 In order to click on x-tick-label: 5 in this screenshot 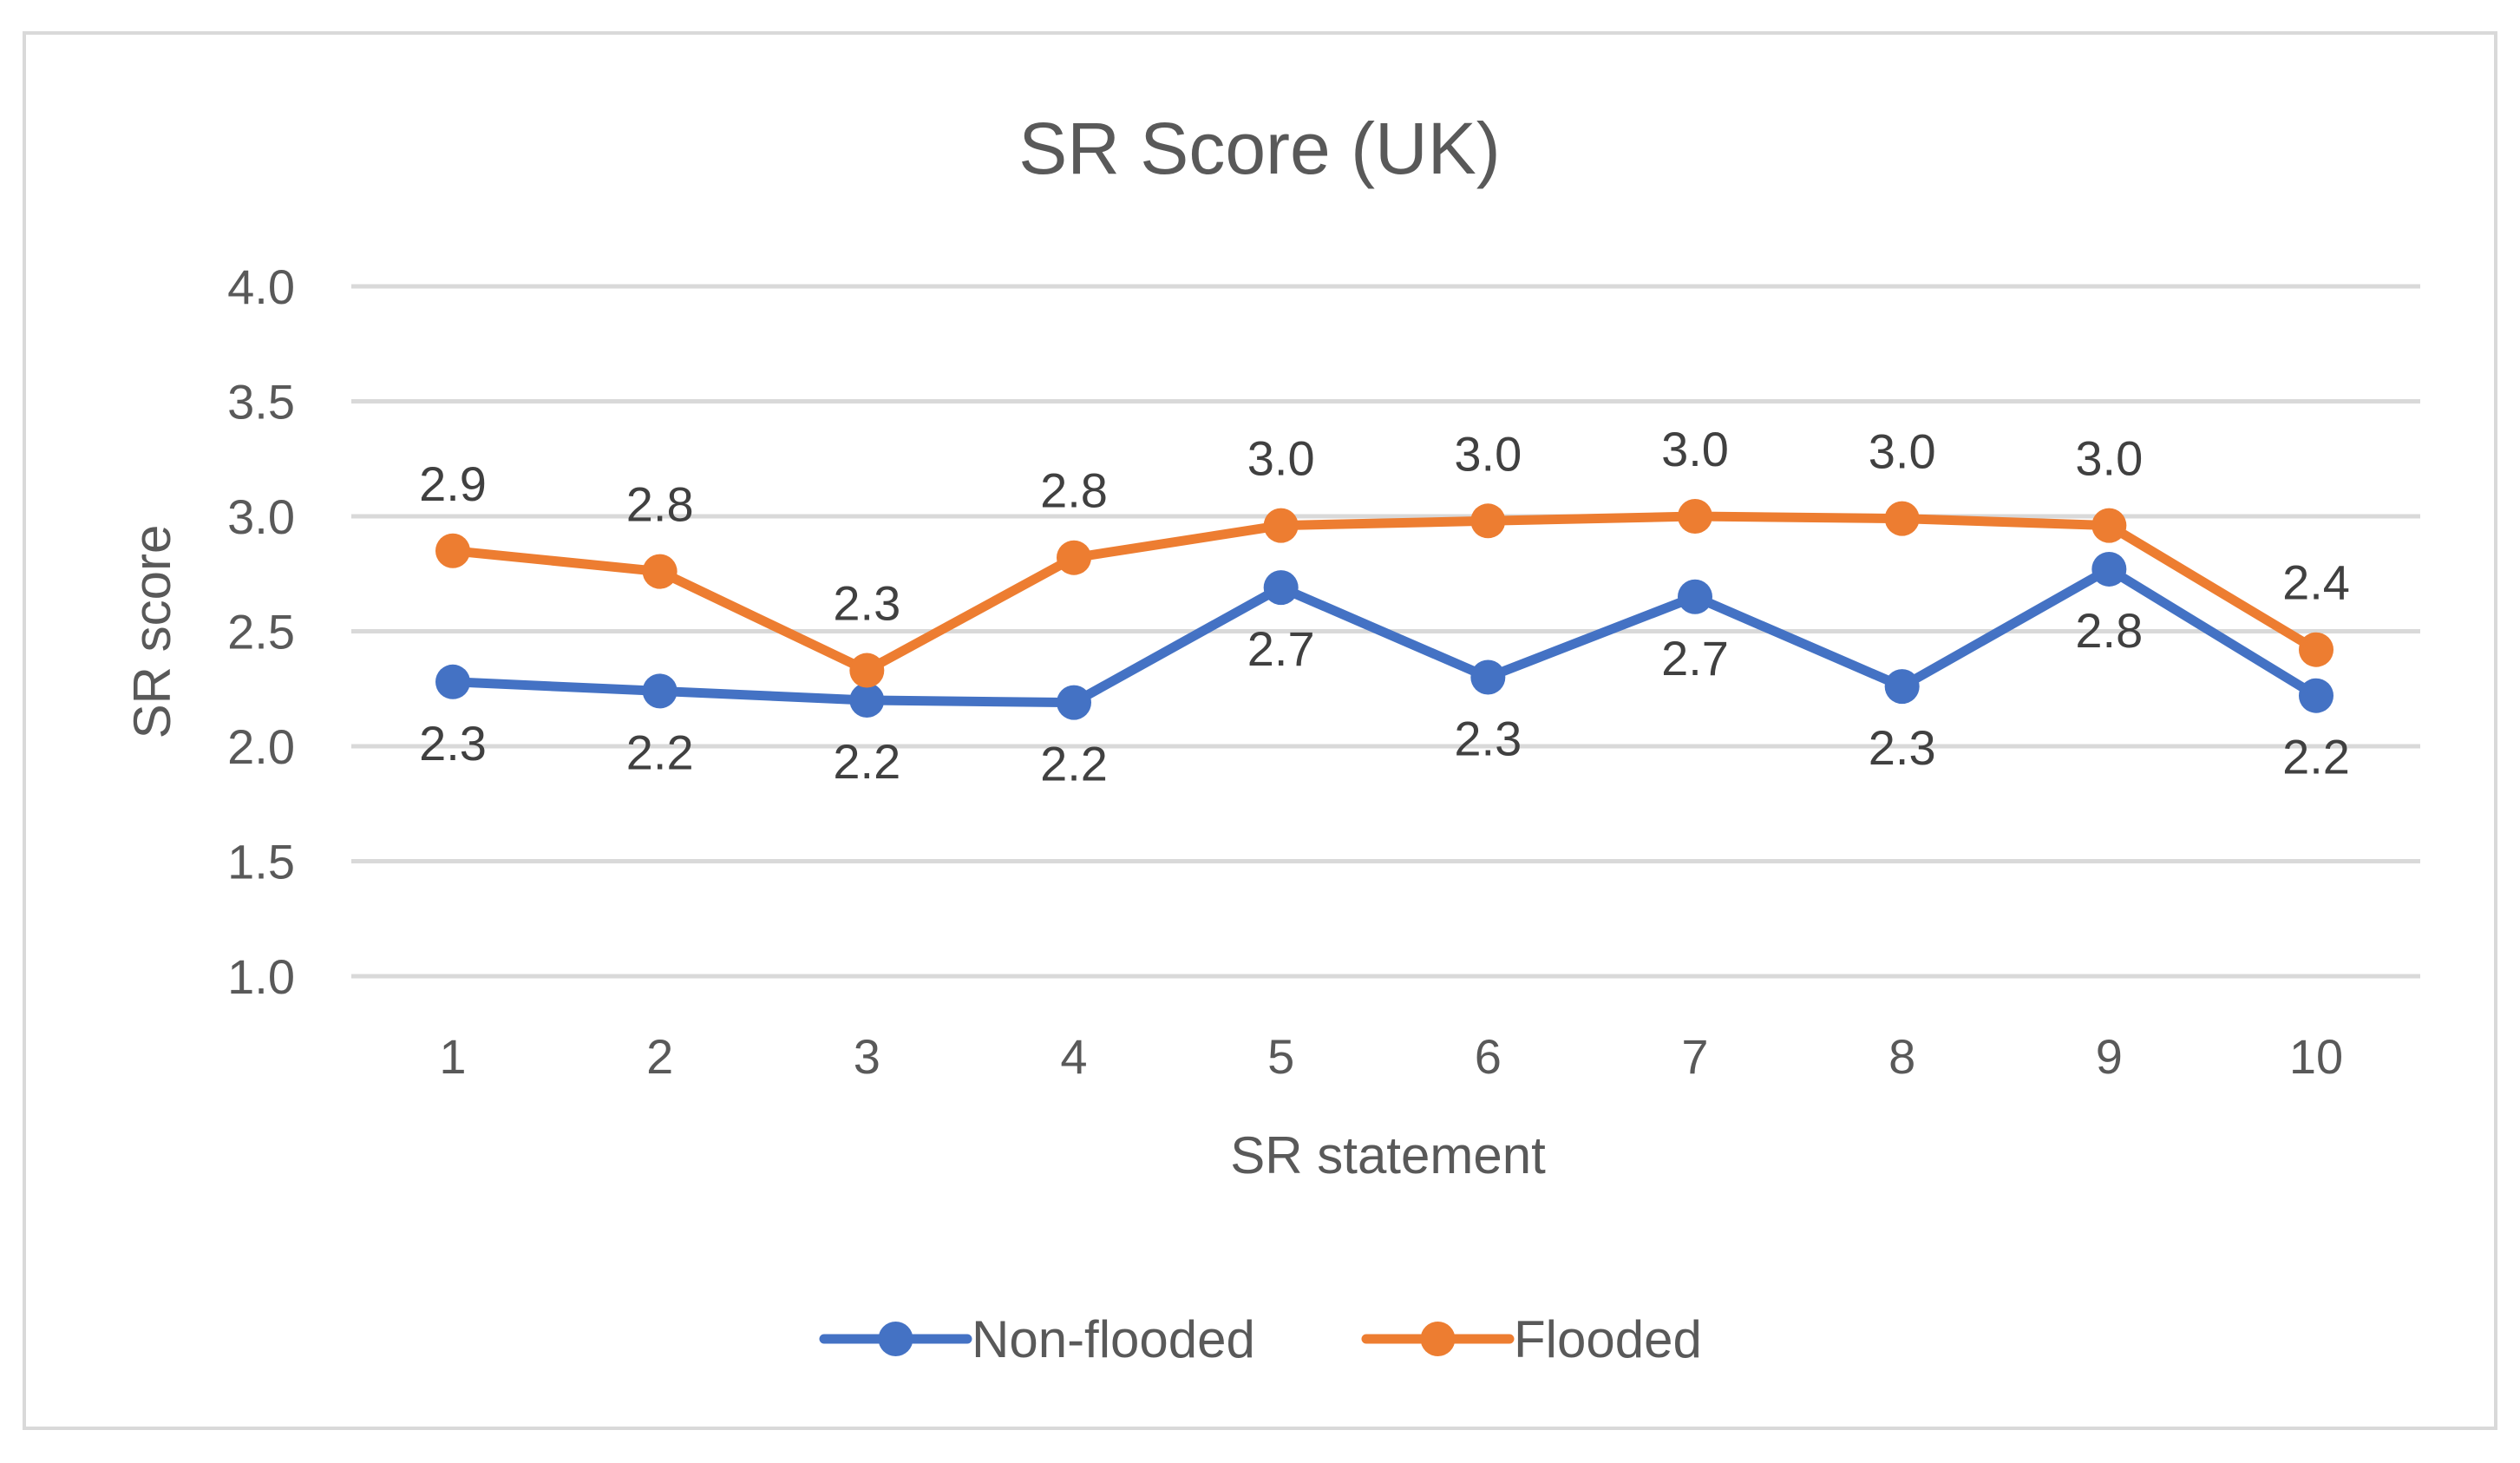, I will do `click(1280, 1056)`.